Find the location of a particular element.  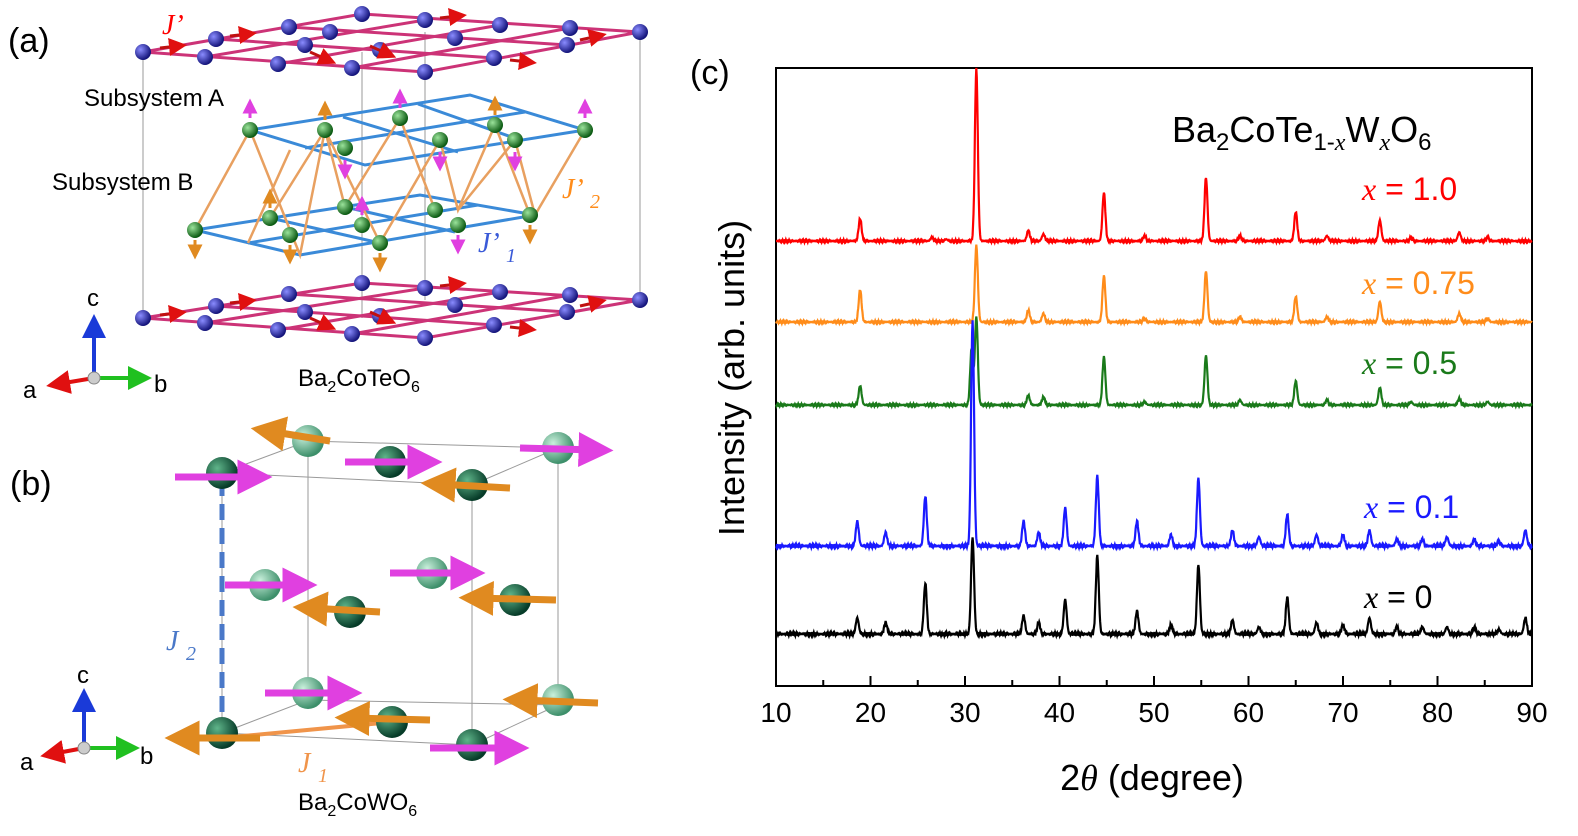

y-axis-label: Intensity (arb. units) is located at coordinates (731, 378).